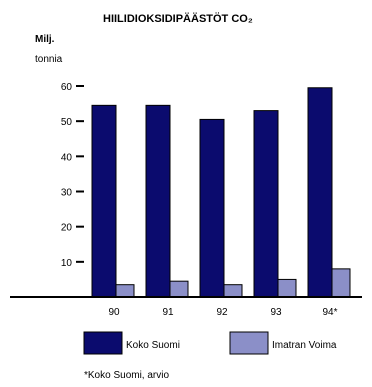  What do you see at coordinates (276, 312) in the screenshot?
I see `x-tick-label: 93` at bounding box center [276, 312].